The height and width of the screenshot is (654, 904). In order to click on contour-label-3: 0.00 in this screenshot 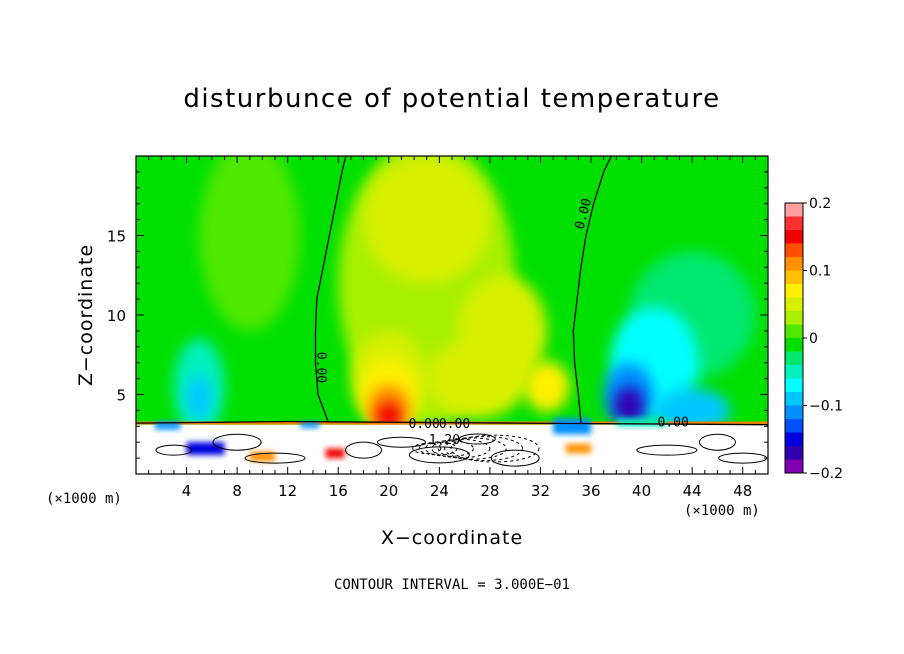, I will do `click(454, 424)`.